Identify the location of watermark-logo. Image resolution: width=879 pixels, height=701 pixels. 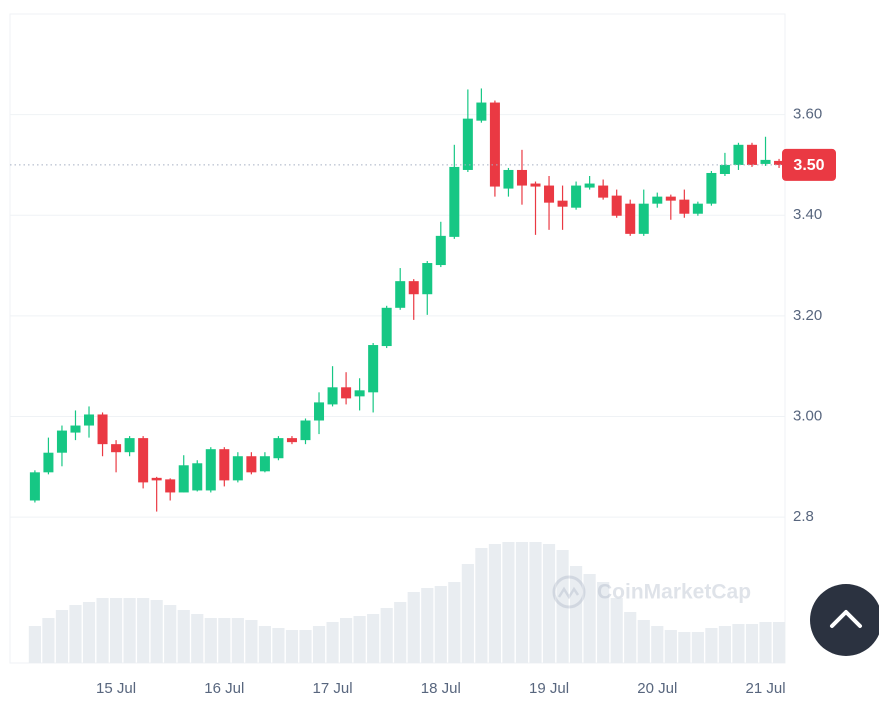
(569, 592).